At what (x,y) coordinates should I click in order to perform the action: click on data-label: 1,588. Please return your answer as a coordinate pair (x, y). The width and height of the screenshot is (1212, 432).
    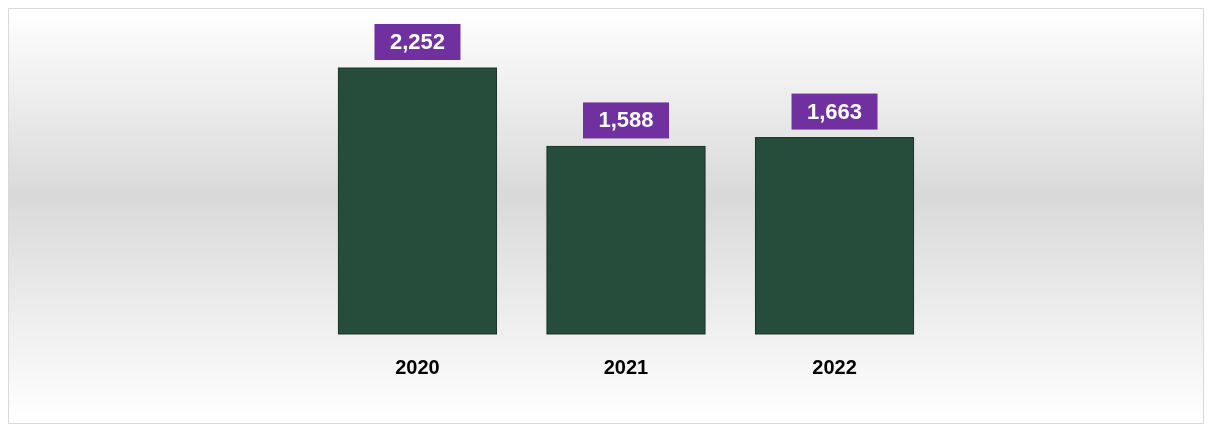
    Looking at the image, I should click on (626, 120).